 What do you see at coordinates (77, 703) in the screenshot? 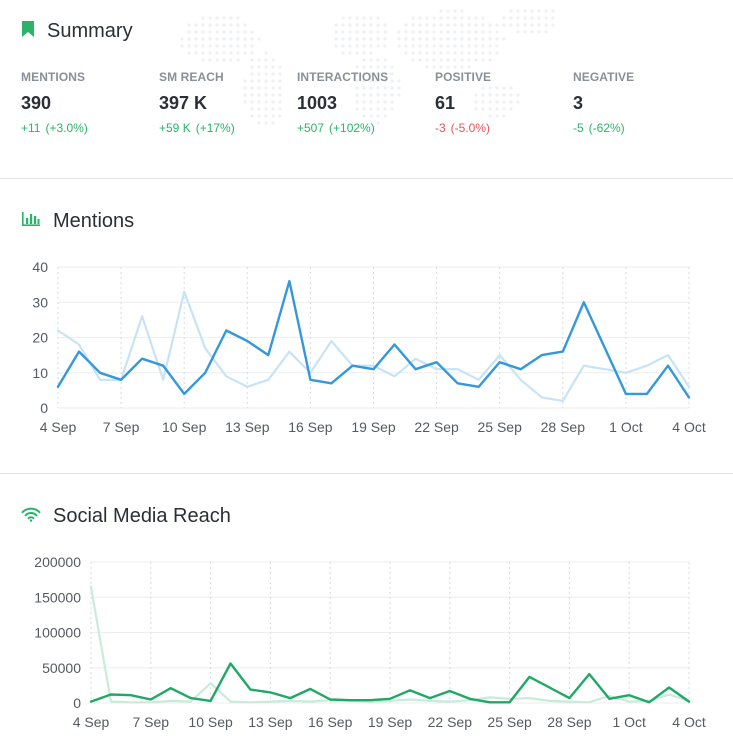
I see `y-tick-label: 0` at bounding box center [77, 703].